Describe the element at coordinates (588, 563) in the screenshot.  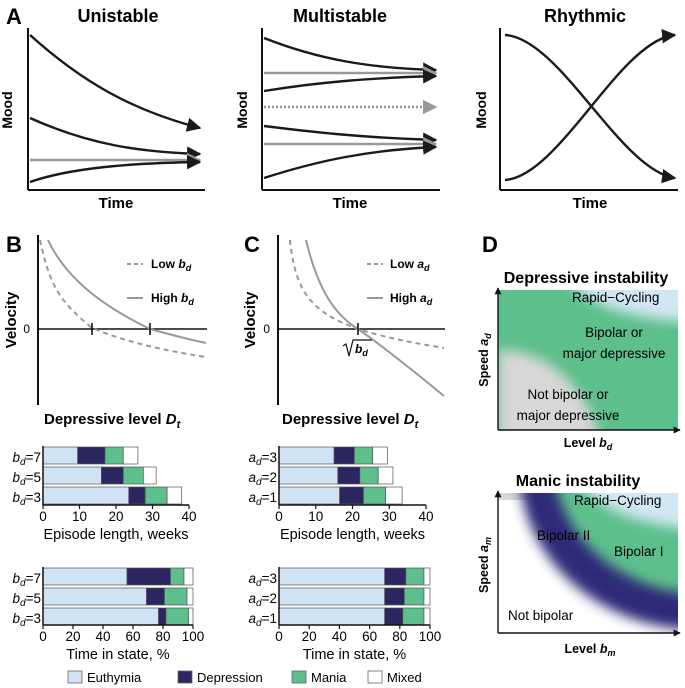
I see `d-manic-map` at that location.